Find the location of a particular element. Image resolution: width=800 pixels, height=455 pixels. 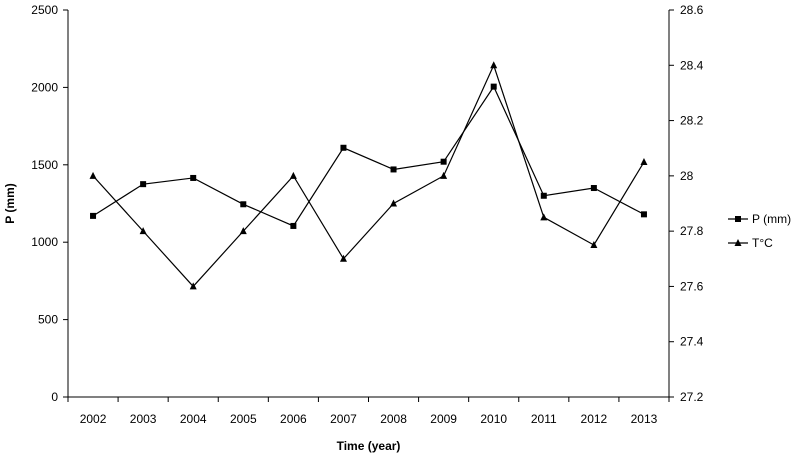

x-tick-label: 2006 is located at coordinates (293, 419).